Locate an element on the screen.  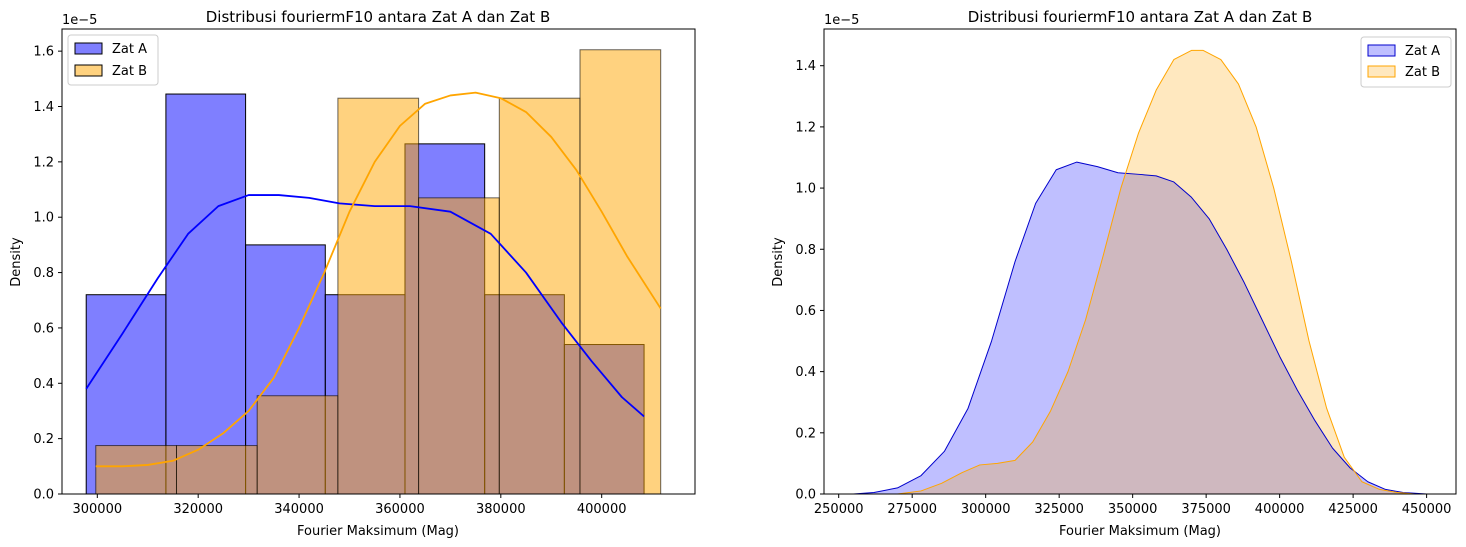
histogram-y-tick-label: 1.0 is located at coordinates (43, 218).